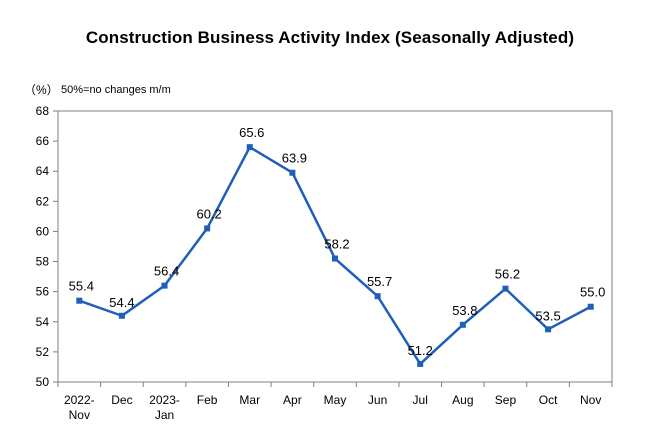  What do you see at coordinates (116, 90) in the screenshot?
I see `baseline-note: 50%=no changes m/m` at bounding box center [116, 90].